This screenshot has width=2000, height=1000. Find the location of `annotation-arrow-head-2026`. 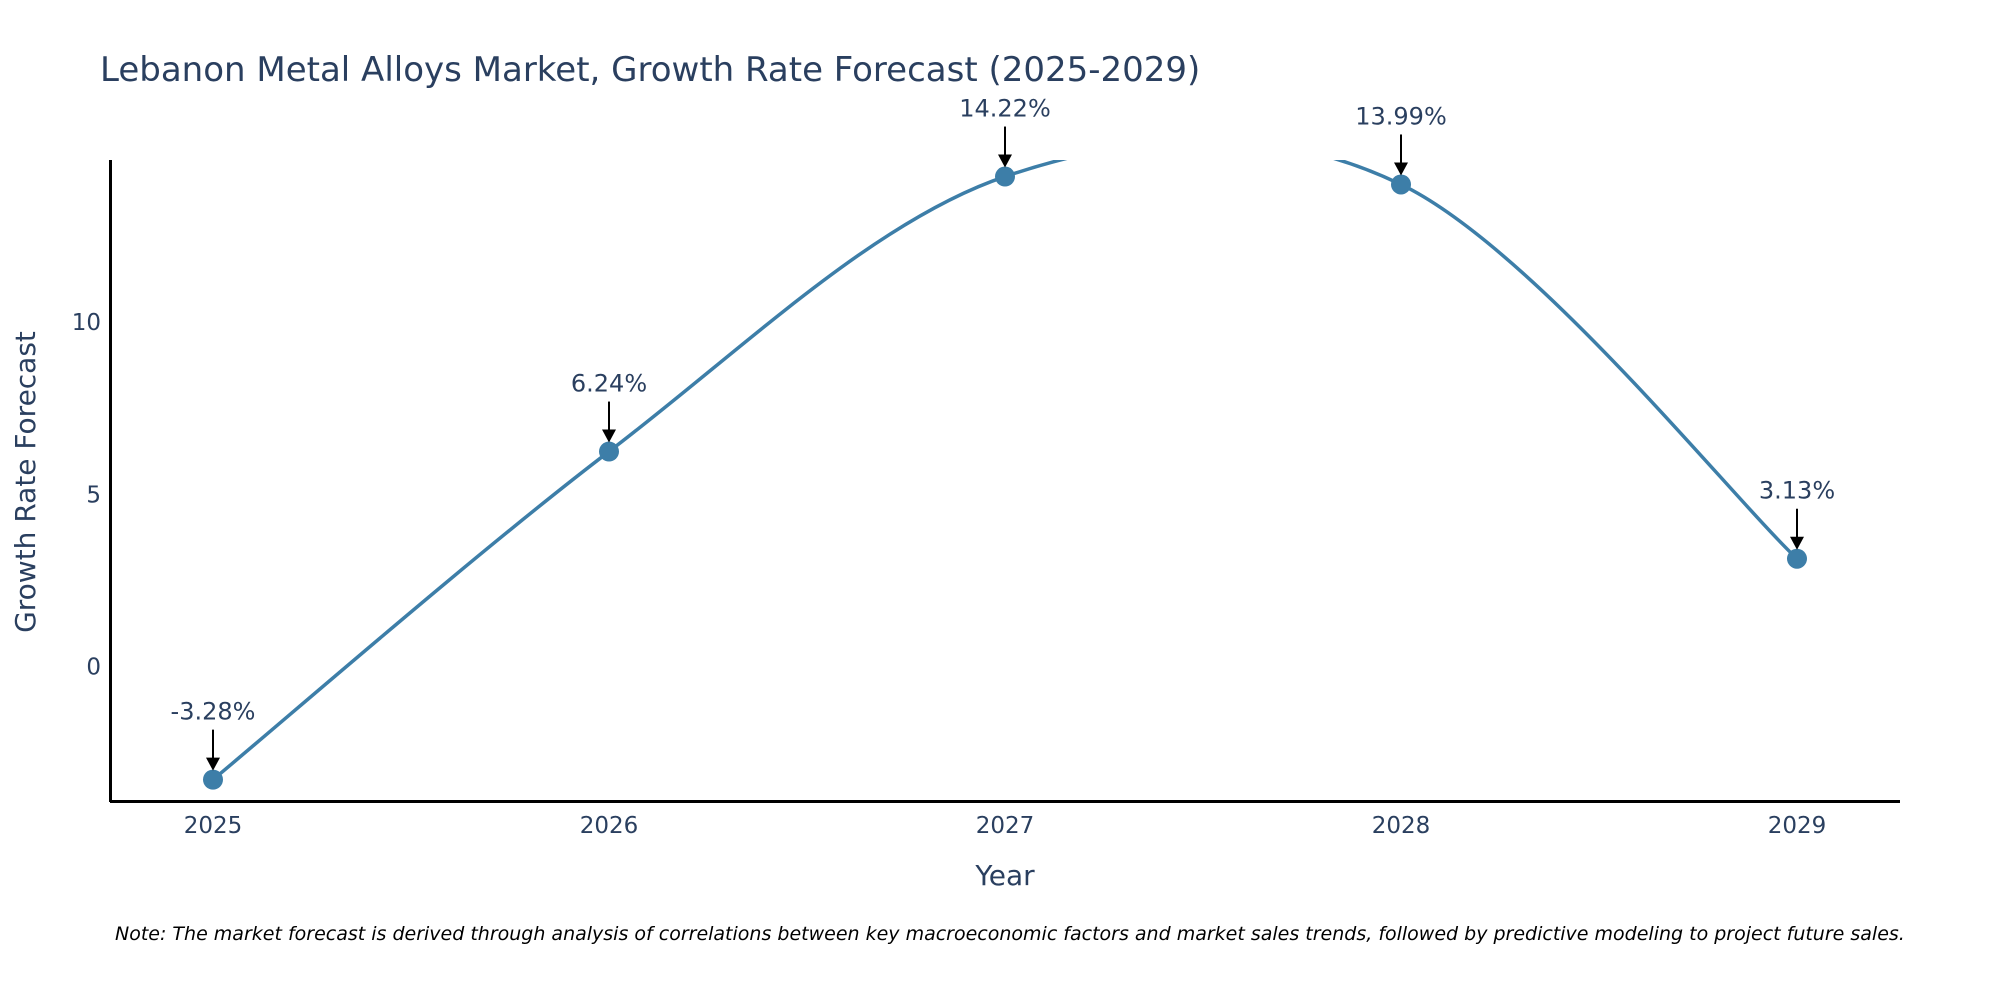

annotation-arrow-head-2026 is located at coordinates (609, 436).